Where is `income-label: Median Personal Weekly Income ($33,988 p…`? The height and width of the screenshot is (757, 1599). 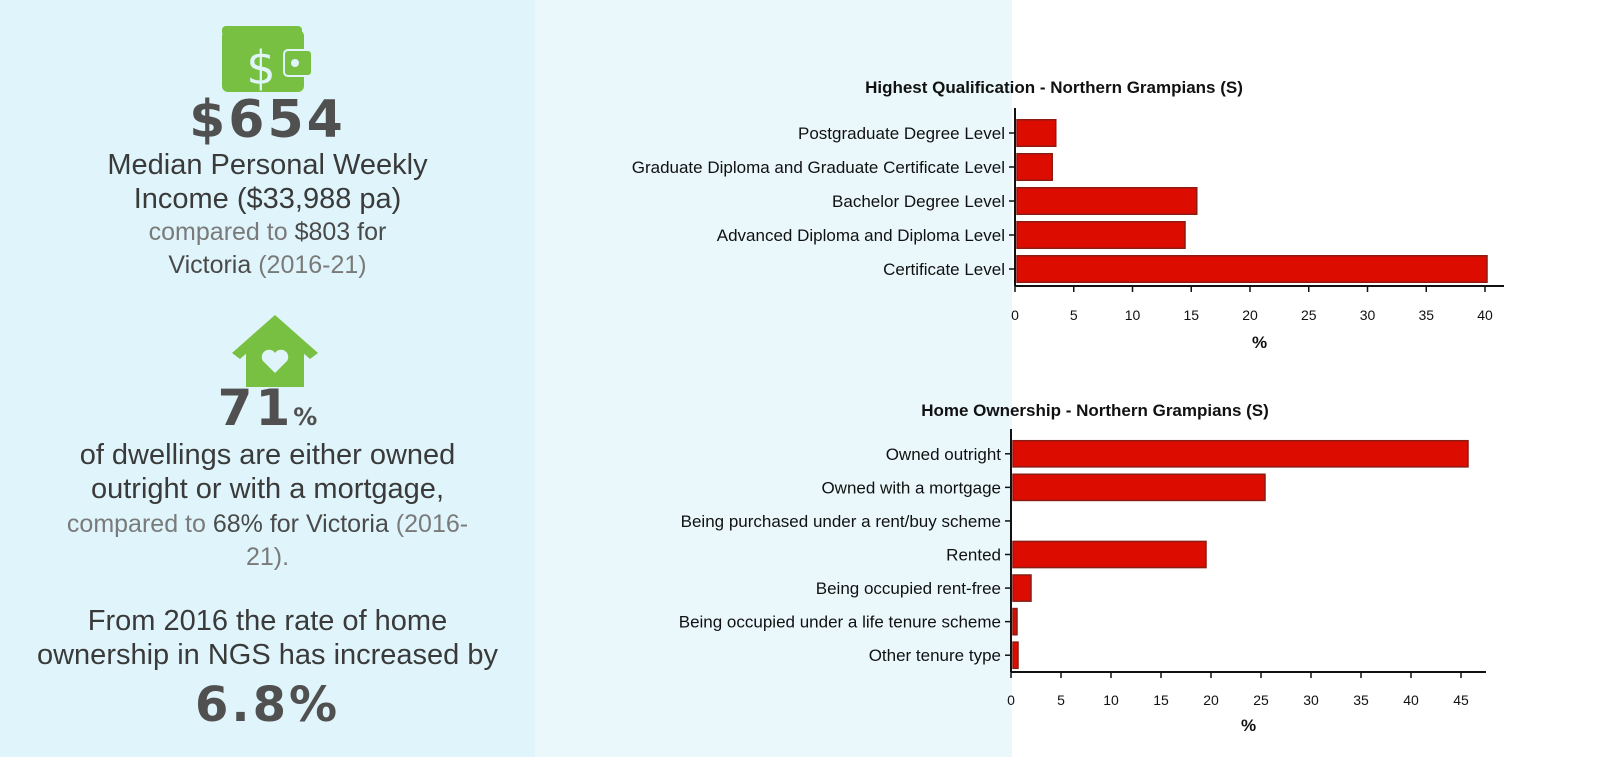
income-label: Median Personal Weekly Income ($33,988 p… is located at coordinates (267, 182).